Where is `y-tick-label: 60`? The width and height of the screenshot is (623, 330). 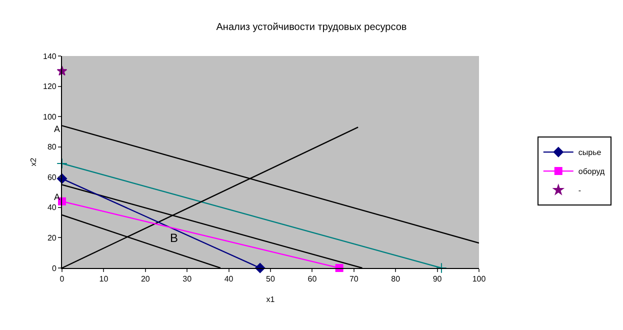 y-tick-label: 60 is located at coordinates (52, 177).